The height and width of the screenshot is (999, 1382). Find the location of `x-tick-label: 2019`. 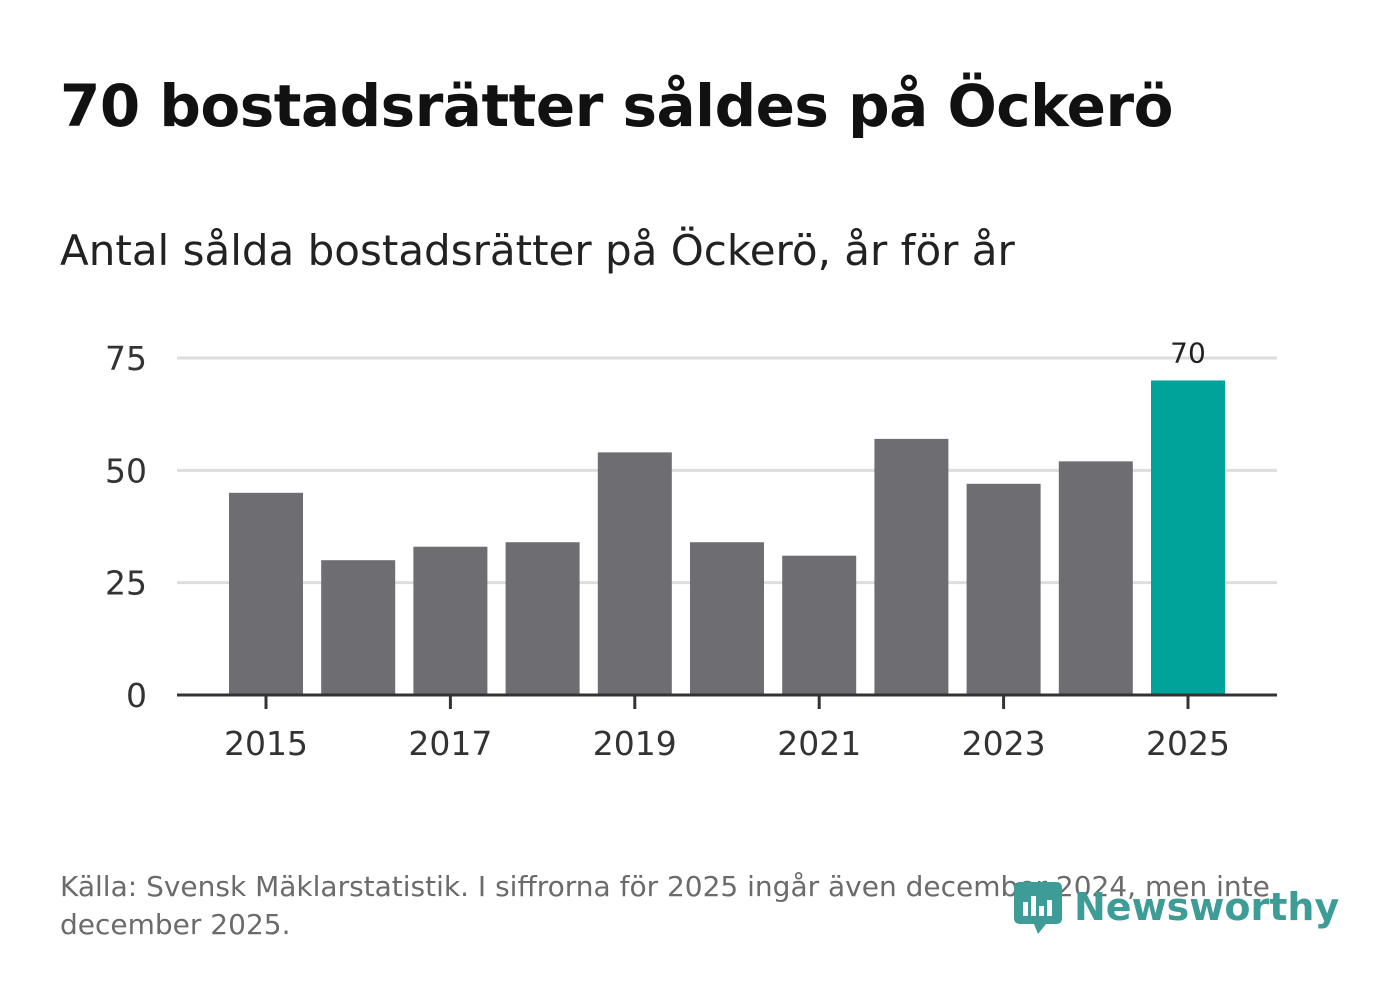

x-tick-label: 2019 is located at coordinates (635, 743).